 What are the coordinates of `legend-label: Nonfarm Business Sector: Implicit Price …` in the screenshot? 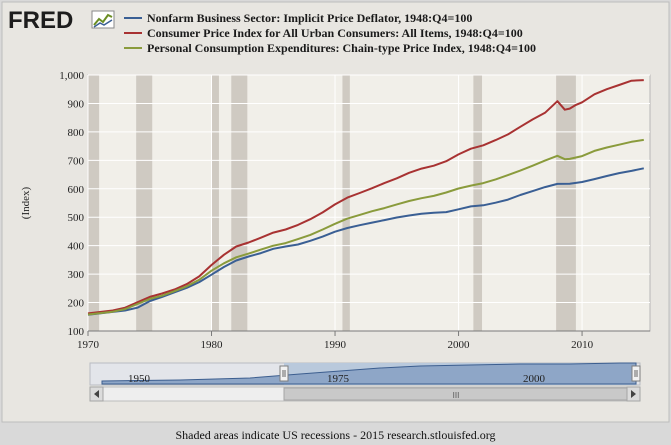 It's located at (309, 18).